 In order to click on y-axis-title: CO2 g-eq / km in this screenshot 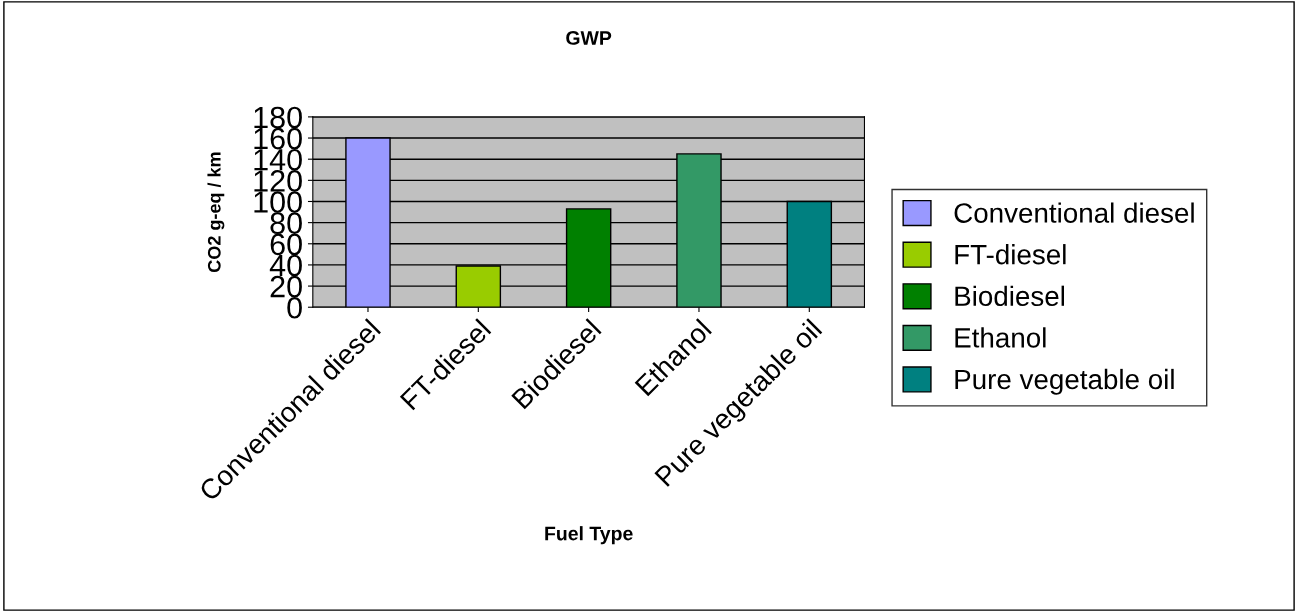, I will do `click(216, 212)`.